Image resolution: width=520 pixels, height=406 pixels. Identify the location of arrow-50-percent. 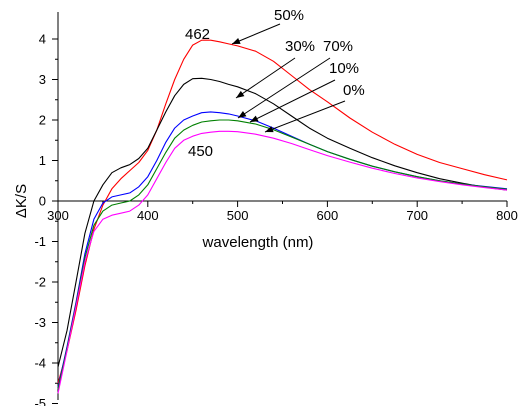
(256, 34).